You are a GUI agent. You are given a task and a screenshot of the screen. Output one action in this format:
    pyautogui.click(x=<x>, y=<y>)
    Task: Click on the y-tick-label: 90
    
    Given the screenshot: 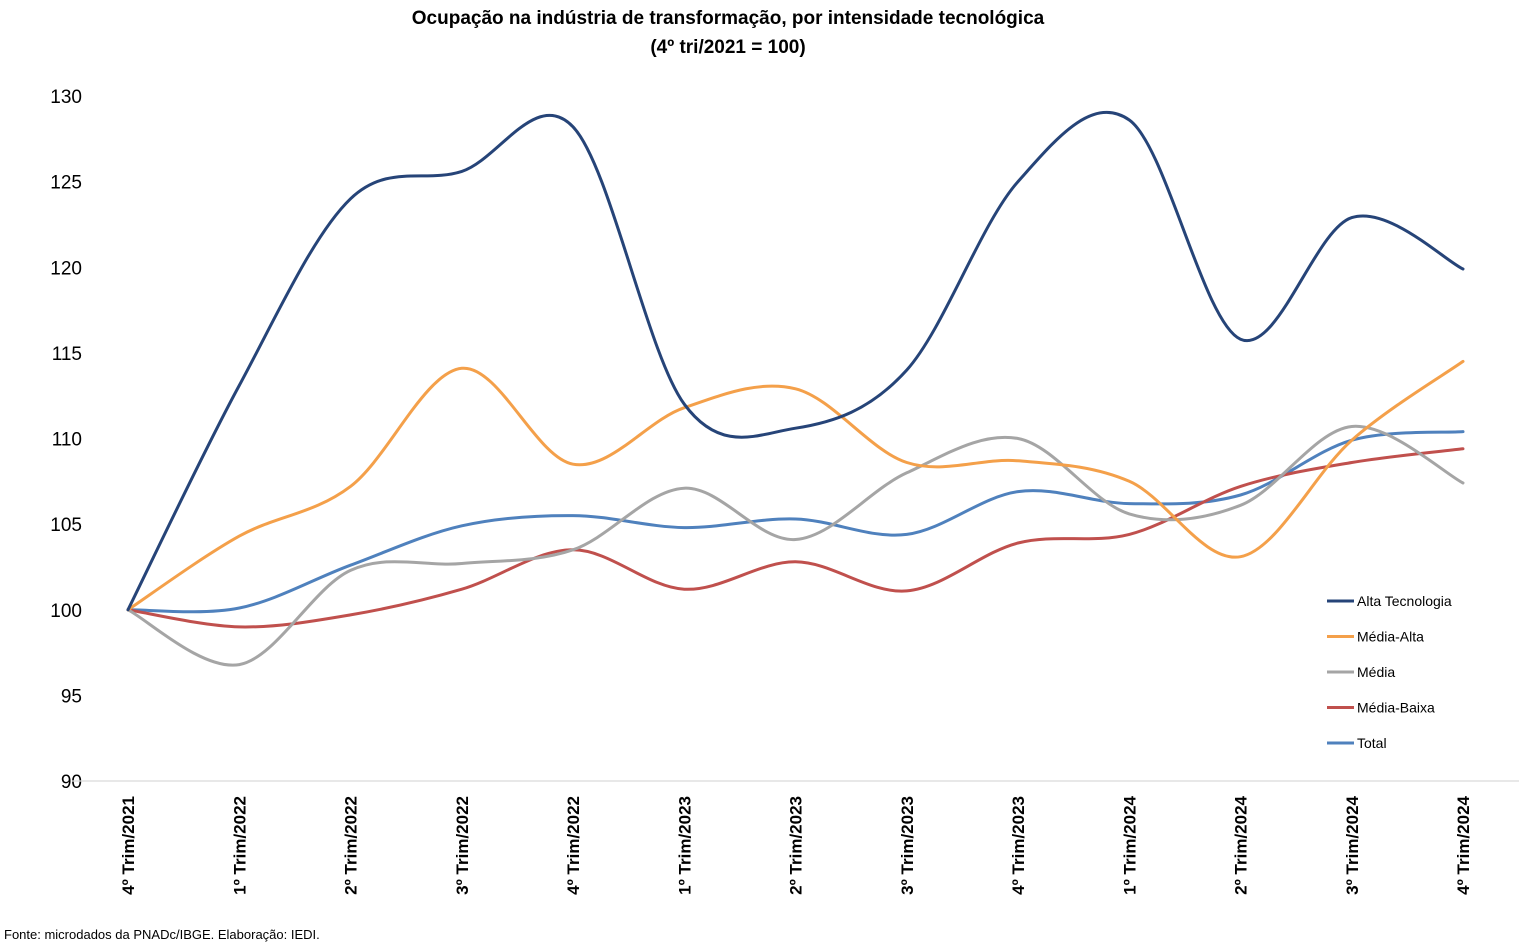 What is the action you would take?
    pyautogui.click(x=71, y=782)
    